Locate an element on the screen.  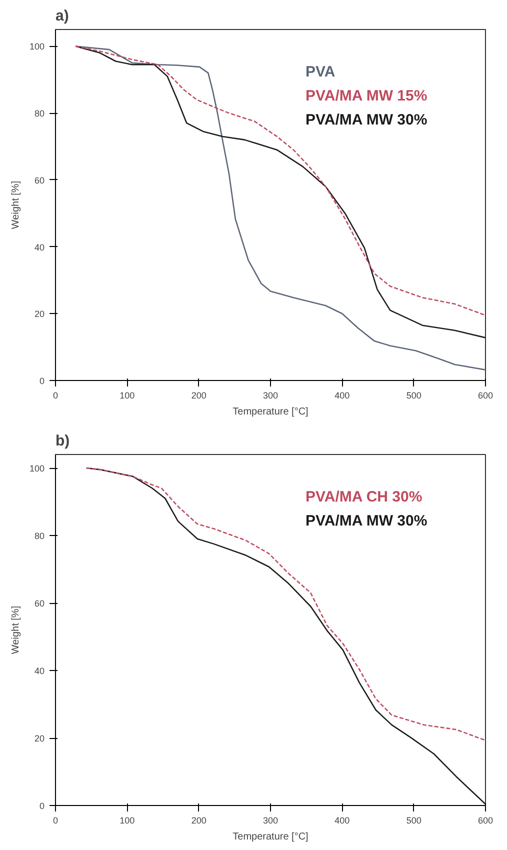
chart-title: a) is located at coordinates (62, 16).